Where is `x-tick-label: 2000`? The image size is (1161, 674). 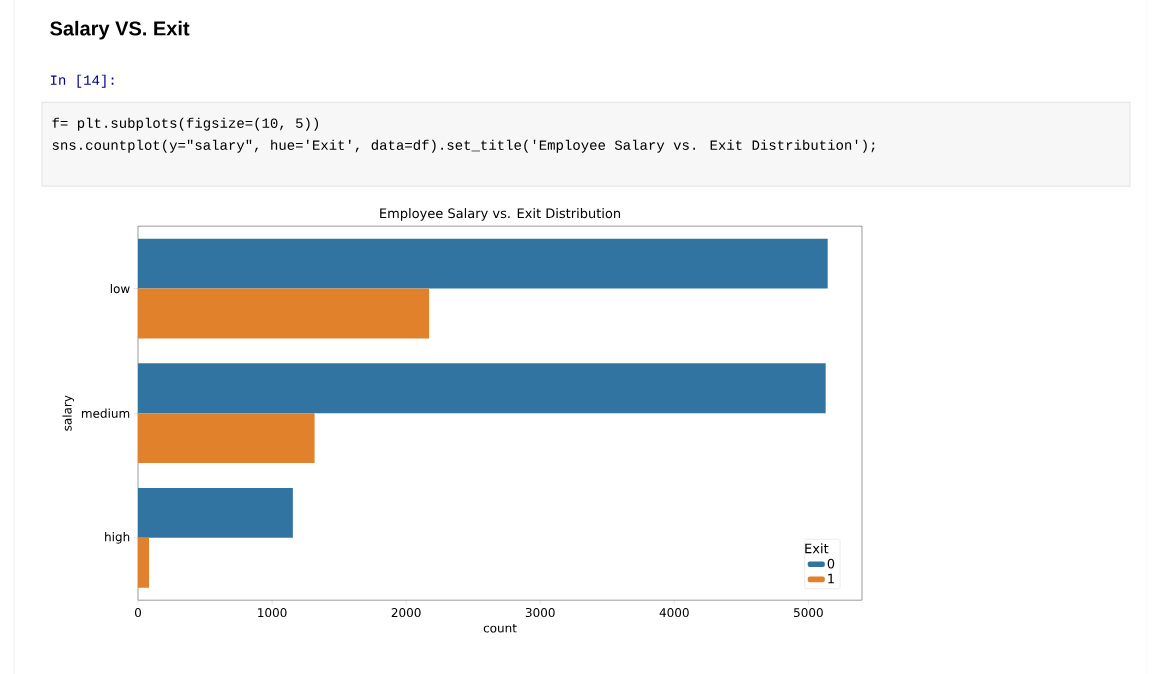
x-tick-label: 2000 is located at coordinates (406, 612).